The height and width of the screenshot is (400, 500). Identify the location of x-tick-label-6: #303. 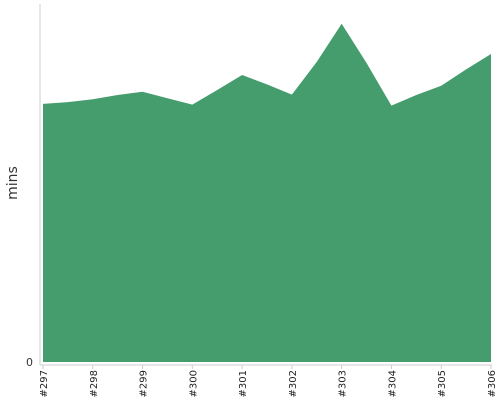
(343, 383).